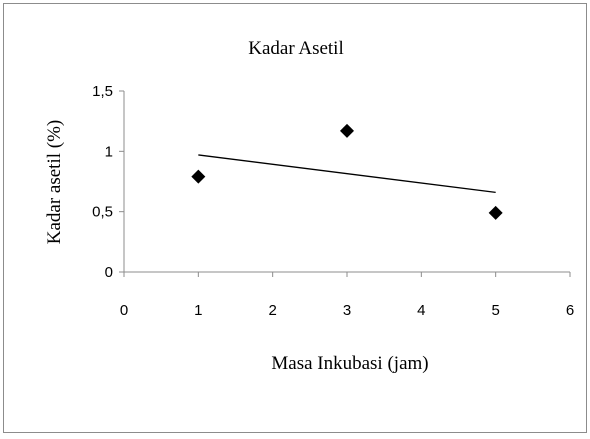 Image resolution: width=590 pixels, height=439 pixels. Describe the element at coordinates (347, 310) in the screenshot. I see `x-tick-label: 3` at that location.